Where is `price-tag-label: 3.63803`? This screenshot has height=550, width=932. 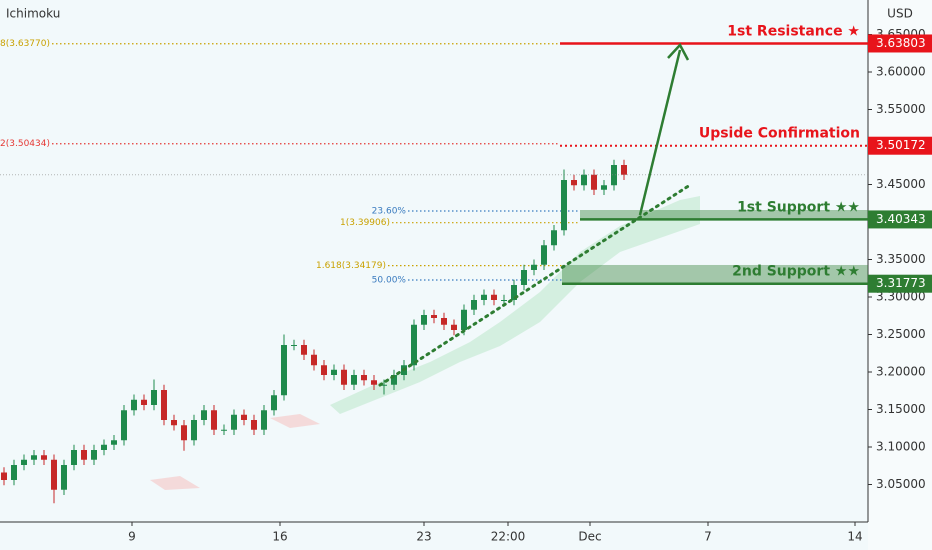 price-tag-label: 3.63803 is located at coordinates (901, 43).